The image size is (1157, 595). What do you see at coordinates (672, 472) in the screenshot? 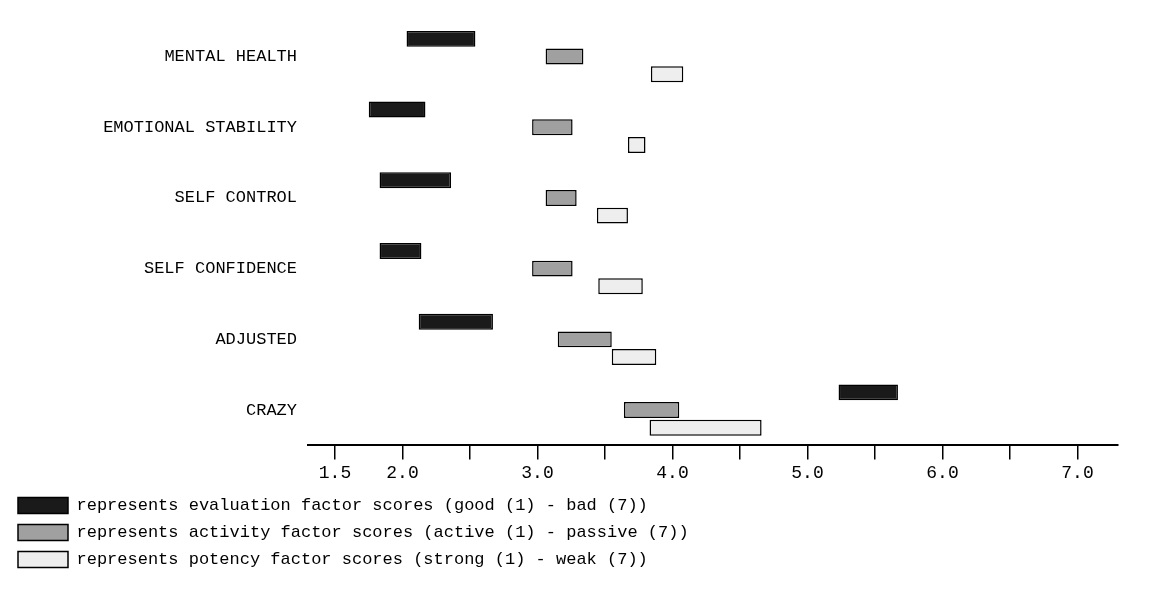
I see `x-tick-label: 4.0` at bounding box center [672, 472].